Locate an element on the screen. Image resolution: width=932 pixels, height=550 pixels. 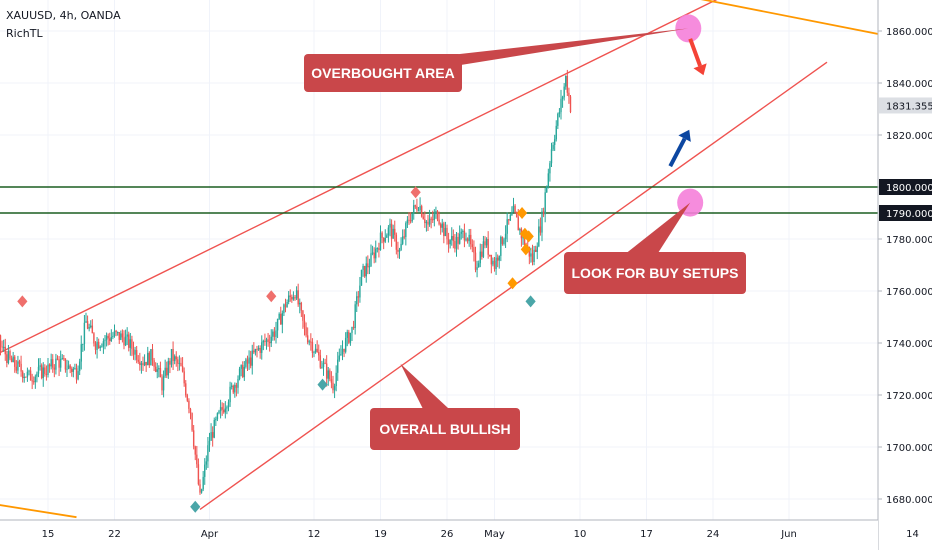
callout-1: OVERBOUGHT AREA is located at coordinates (496, 60).